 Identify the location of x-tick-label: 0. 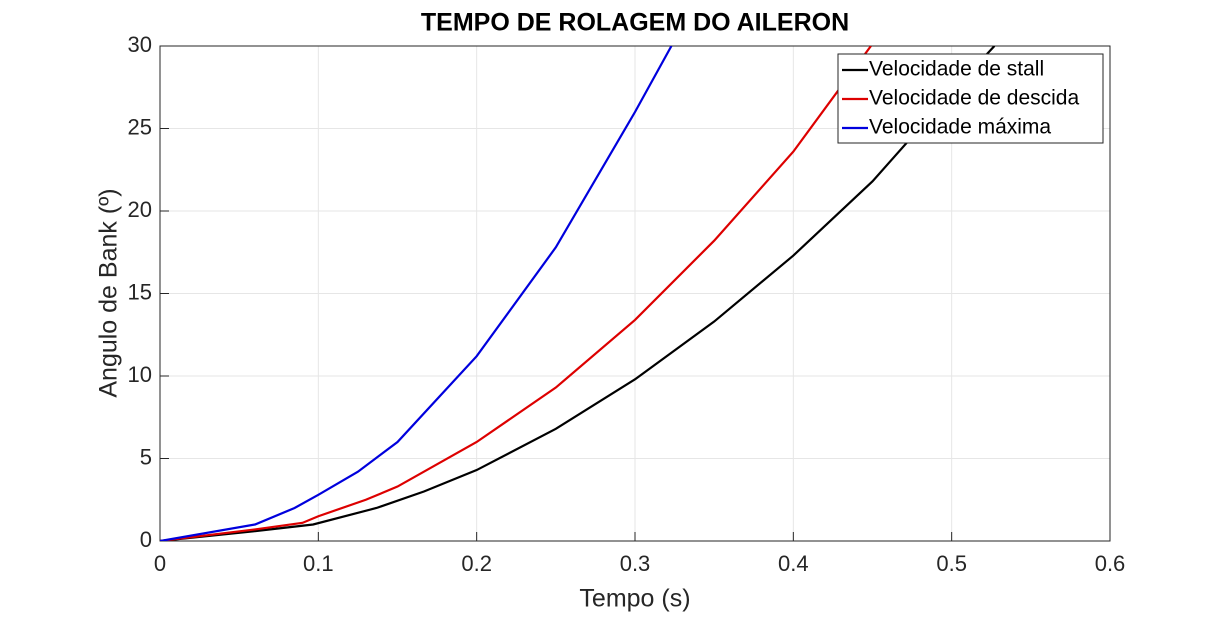
(160, 563).